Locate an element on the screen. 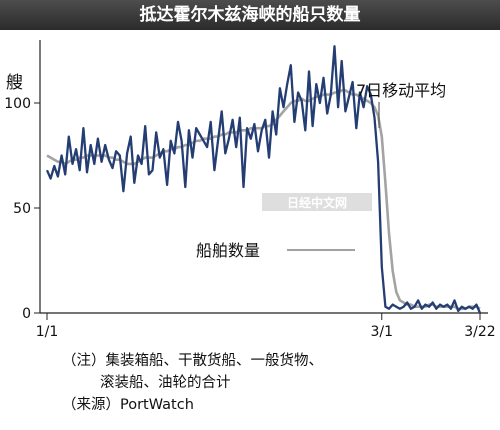  annotation-ship-count: 船舶数量 is located at coordinates (228, 250).